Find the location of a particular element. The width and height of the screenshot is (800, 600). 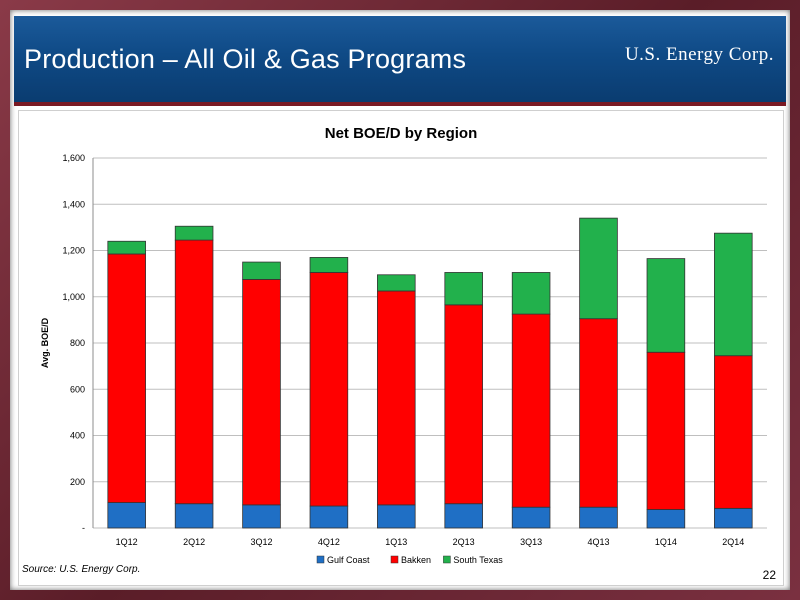

x-tick-label: 3Q12 is located at coordinates (261, 542).